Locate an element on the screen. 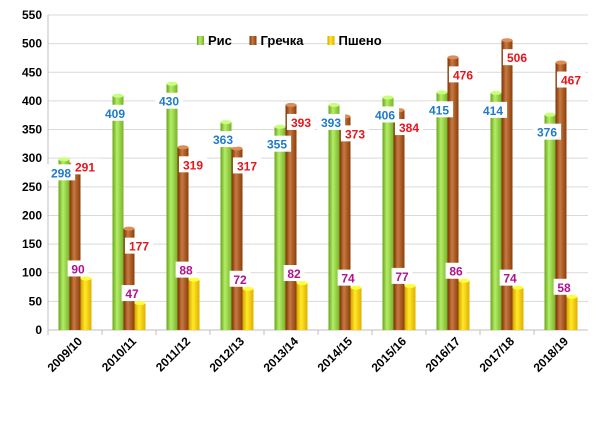  y-tick-label: 150 is located at coordinates (32, 244).